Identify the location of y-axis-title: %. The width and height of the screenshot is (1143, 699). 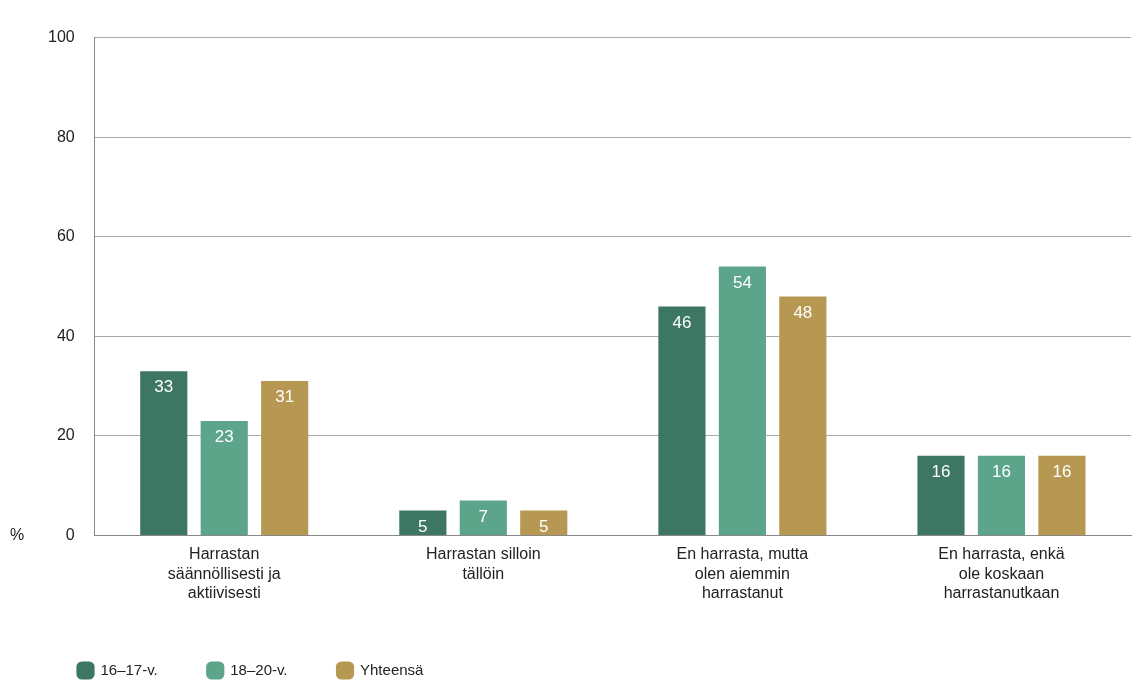
(17, 534).